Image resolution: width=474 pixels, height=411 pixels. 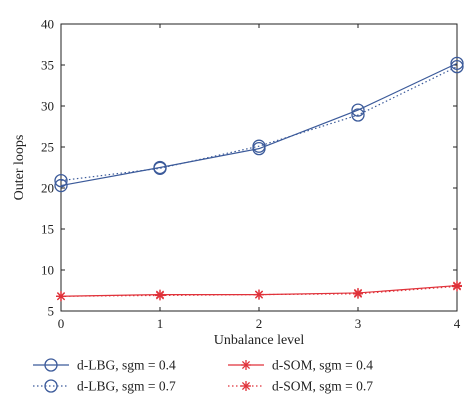 What do you see at coordinates (51, 311) in the screenshot?
I see `y-tick-label: 5` at bounding box center [51, 311].